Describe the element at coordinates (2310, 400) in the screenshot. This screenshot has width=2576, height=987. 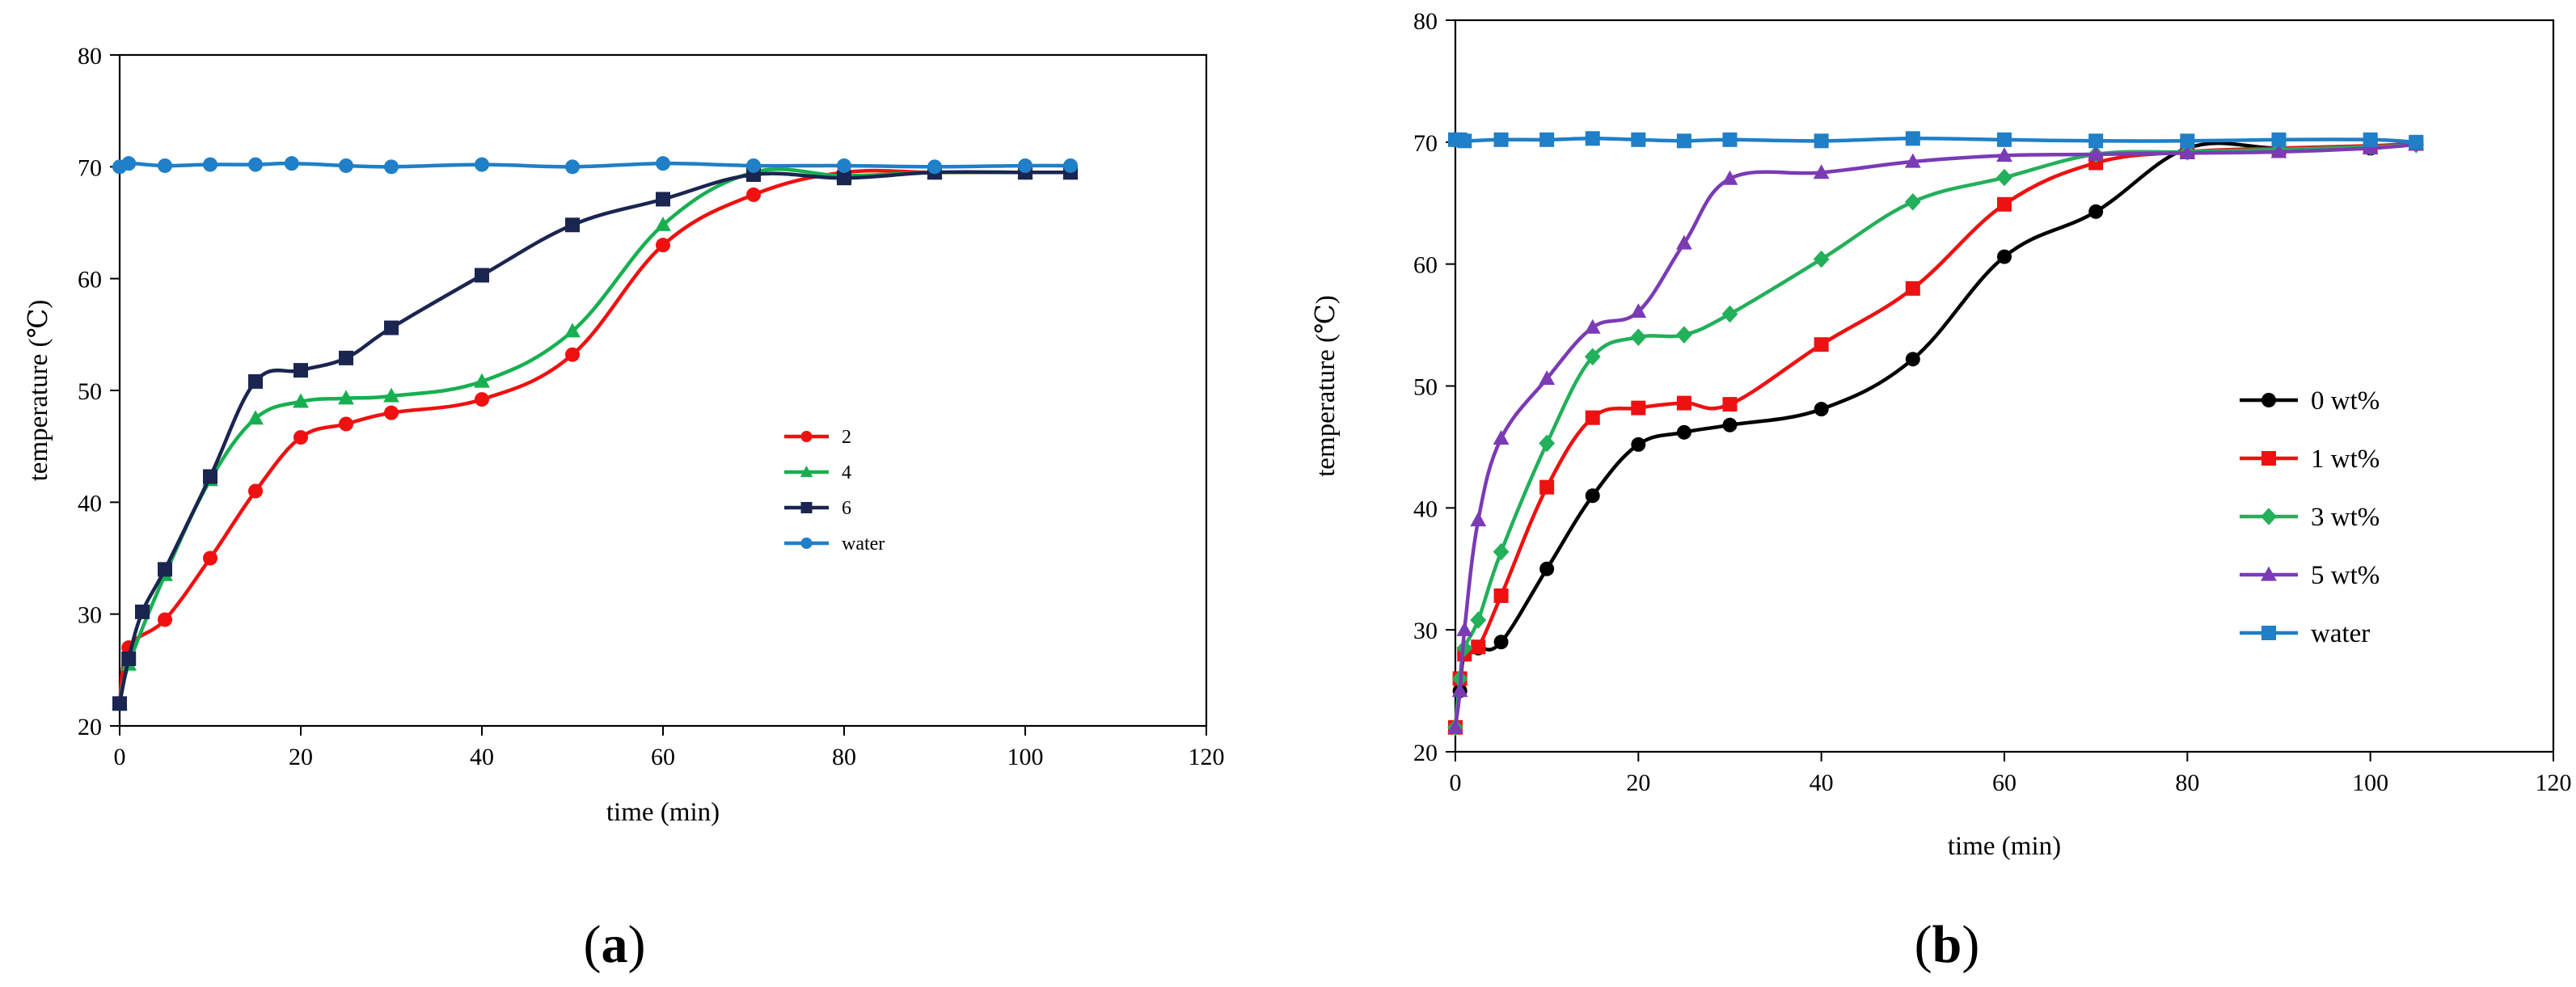
I see `legend-item: 0 wt%` at that location.